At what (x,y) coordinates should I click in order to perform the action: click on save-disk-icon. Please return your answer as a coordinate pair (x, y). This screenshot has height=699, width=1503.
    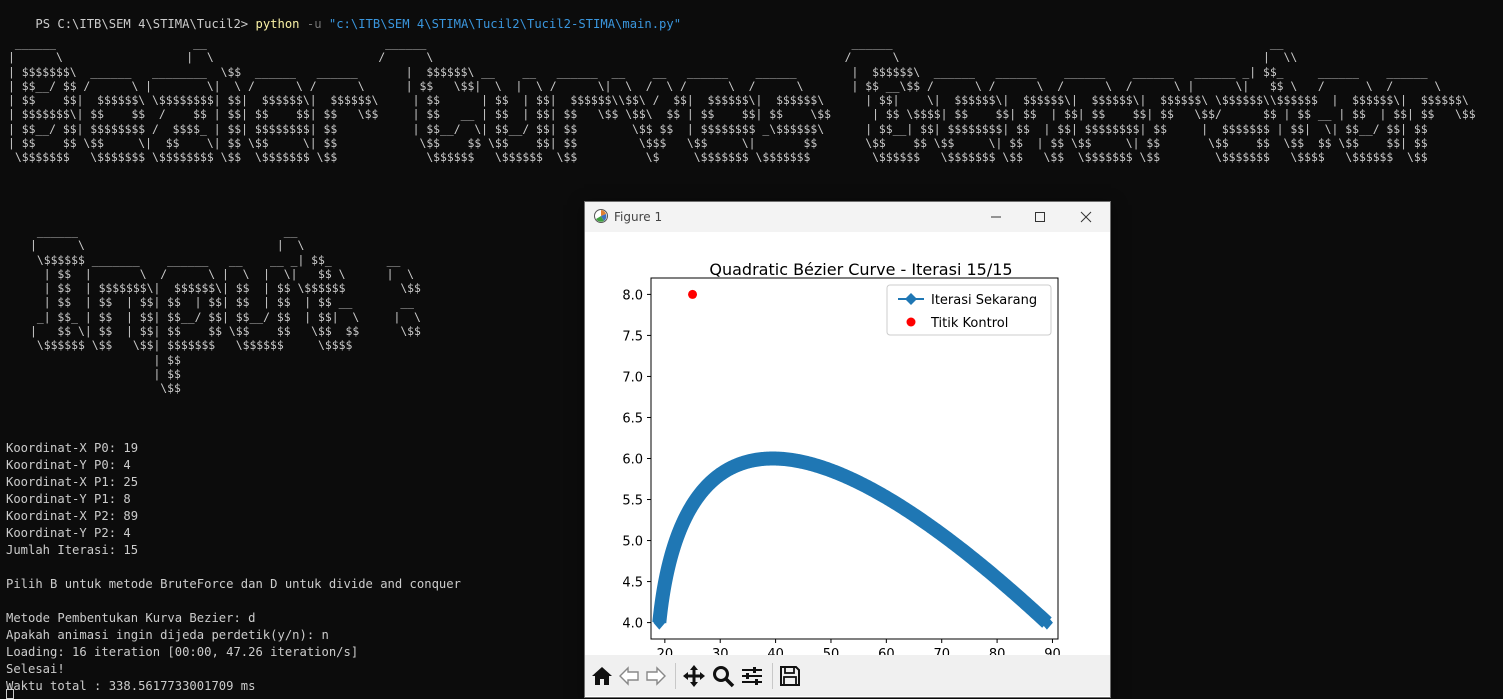
    Looking at the image, I should click on (790, 676).